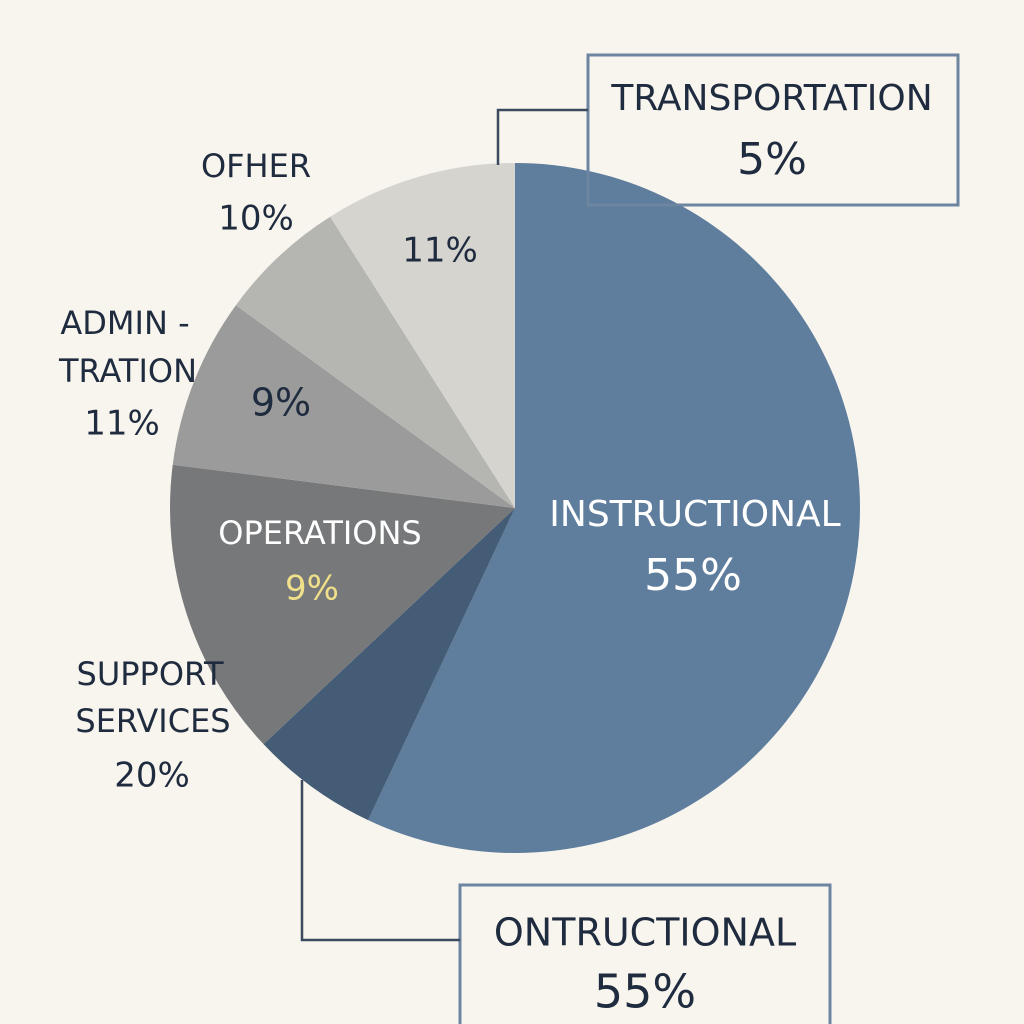 The image size is (1024, 1024). I want to click on annotation: ONTRUCTIONAL, so click(645, 933).